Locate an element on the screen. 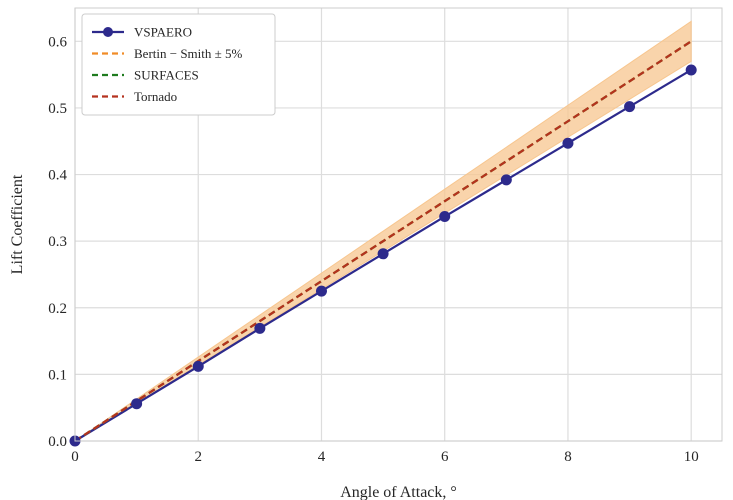  y-tick-label: 0.3 is located at coordinates (57, 242).